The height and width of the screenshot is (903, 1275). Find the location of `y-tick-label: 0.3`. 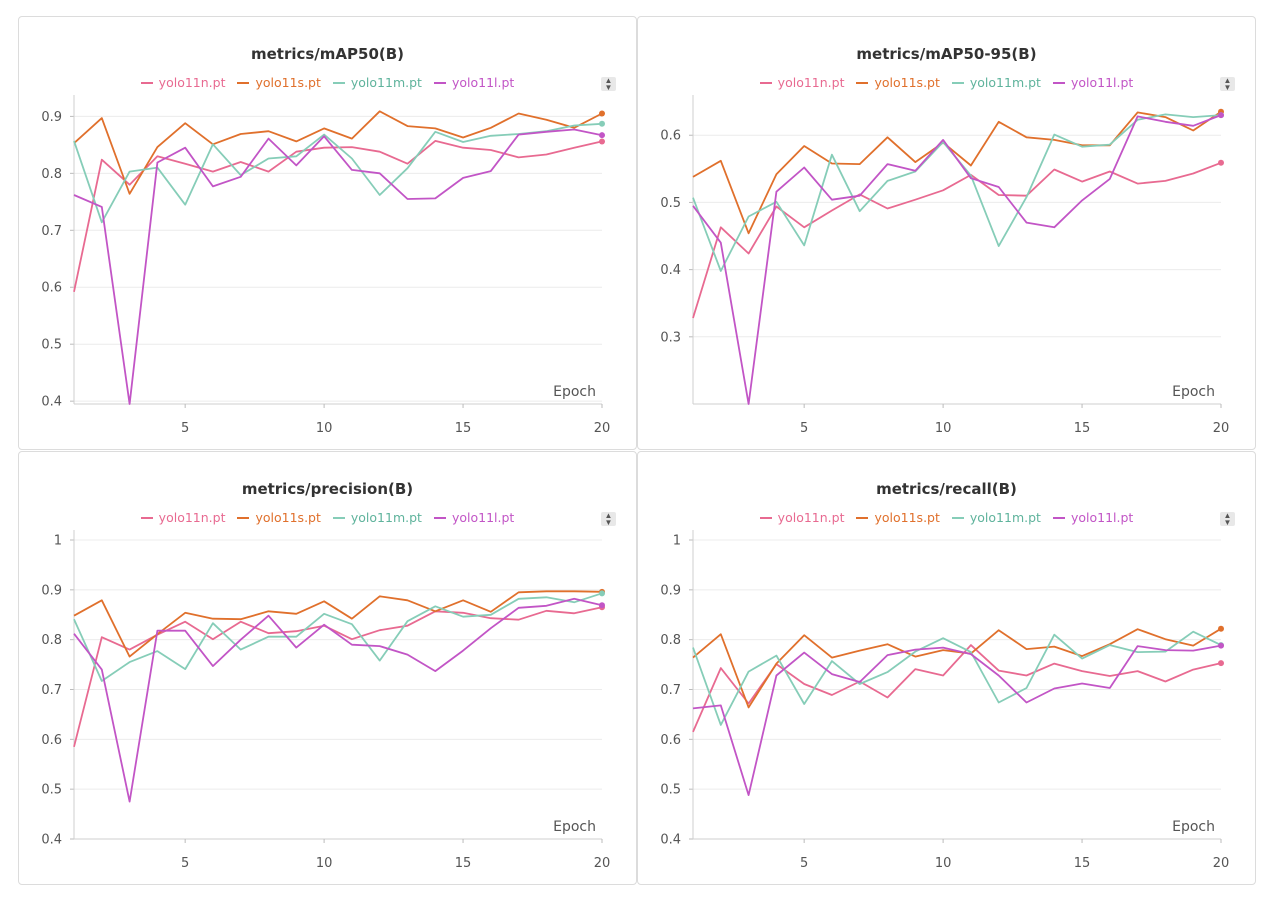

y-tick-label: 0.3 is located at coordinates (670, 337).